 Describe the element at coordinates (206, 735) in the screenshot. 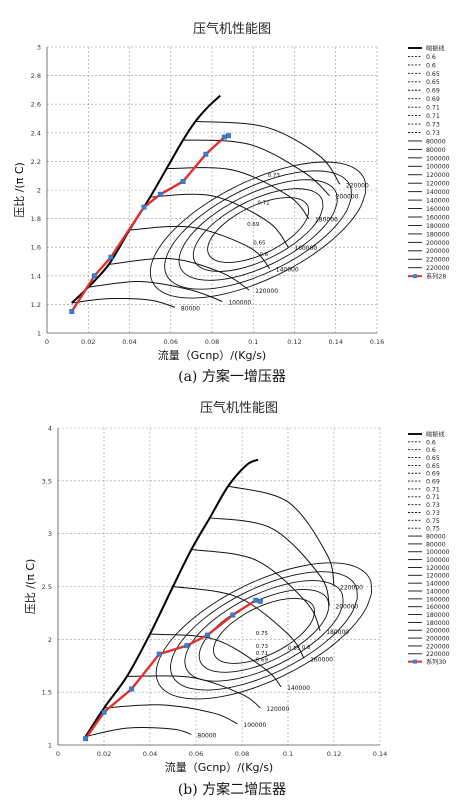

I see `speed-line-label: 80000` at that location.